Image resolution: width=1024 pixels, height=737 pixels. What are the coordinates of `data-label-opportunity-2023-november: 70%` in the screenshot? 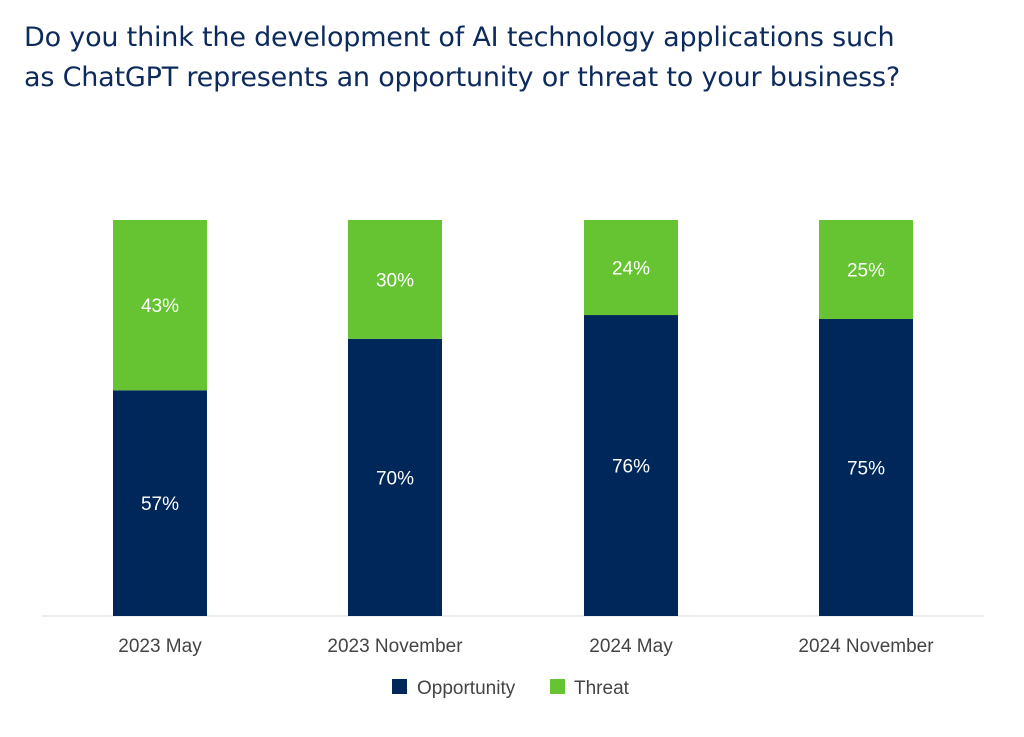 It's located at (395, 478).